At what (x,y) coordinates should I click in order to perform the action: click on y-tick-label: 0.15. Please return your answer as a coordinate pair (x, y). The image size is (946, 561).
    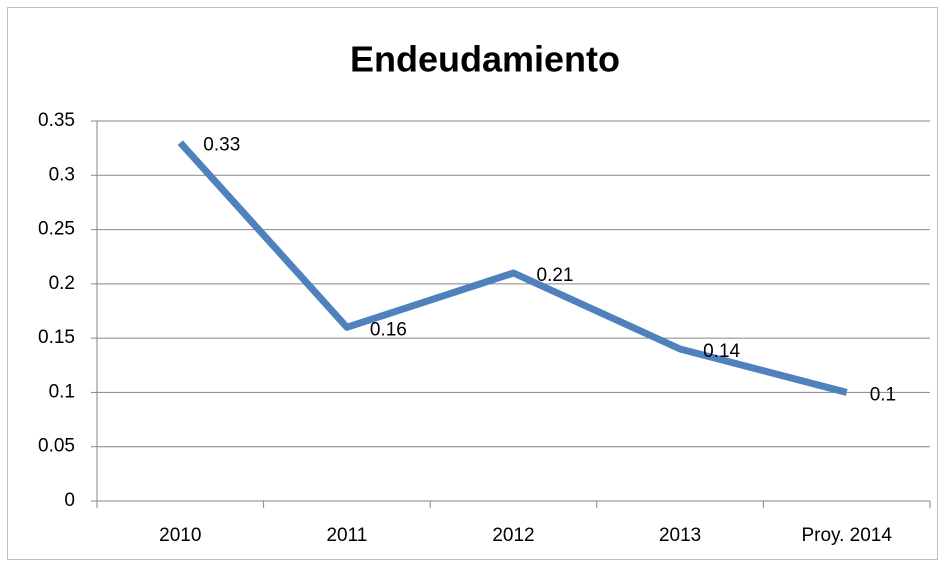
    Looking at the image, I should click on (56, 337).